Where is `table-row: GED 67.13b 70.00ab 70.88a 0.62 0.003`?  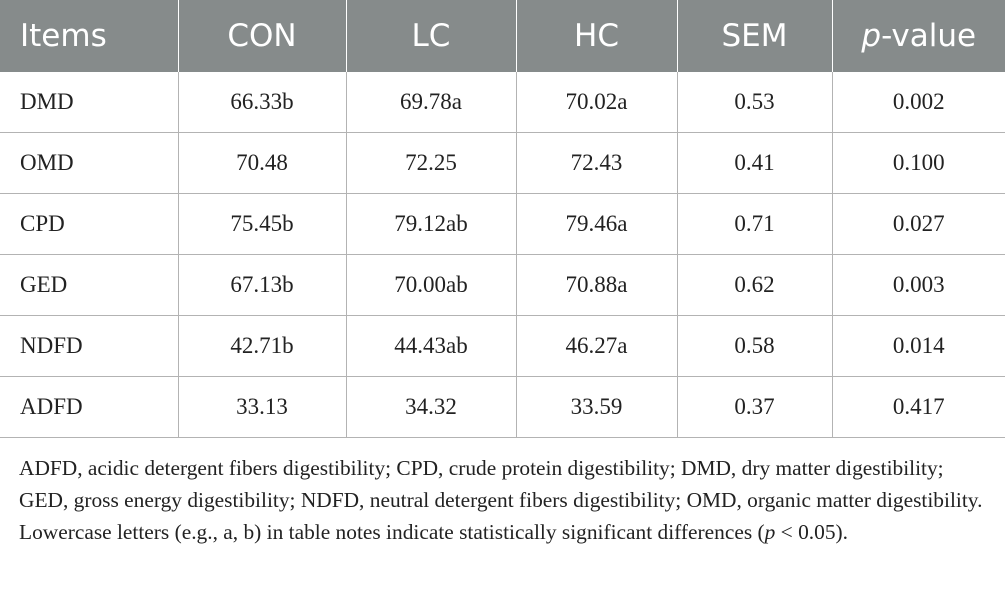 table-row: GED 67.13b 70.00ab 70.88a 0.62 0.003 is located at coordinates (502, 285).